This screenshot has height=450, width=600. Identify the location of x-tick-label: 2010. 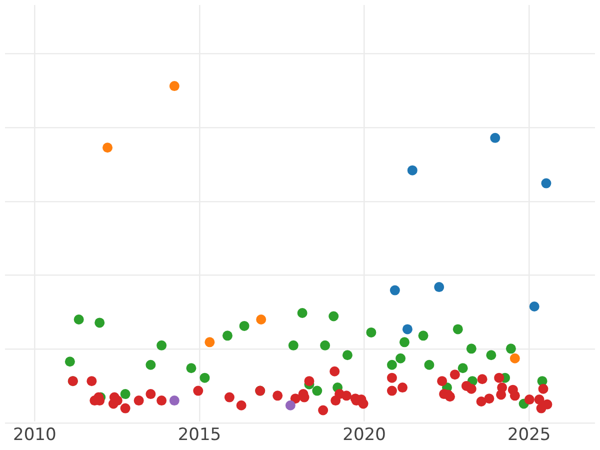
(34, 435).